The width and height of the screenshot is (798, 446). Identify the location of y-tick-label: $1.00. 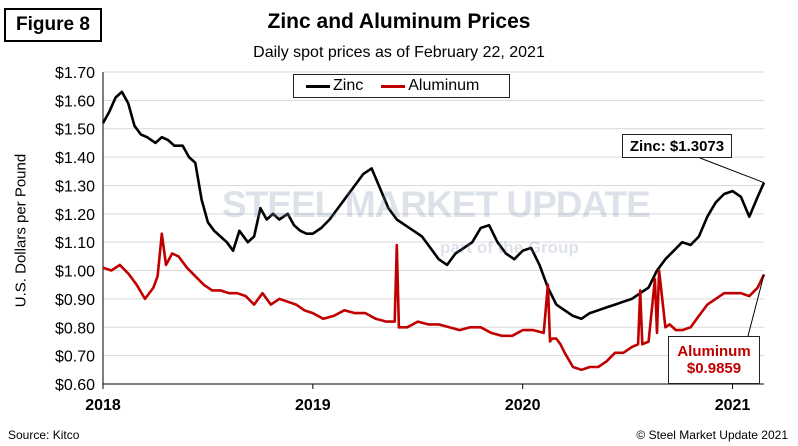
(75, 272).